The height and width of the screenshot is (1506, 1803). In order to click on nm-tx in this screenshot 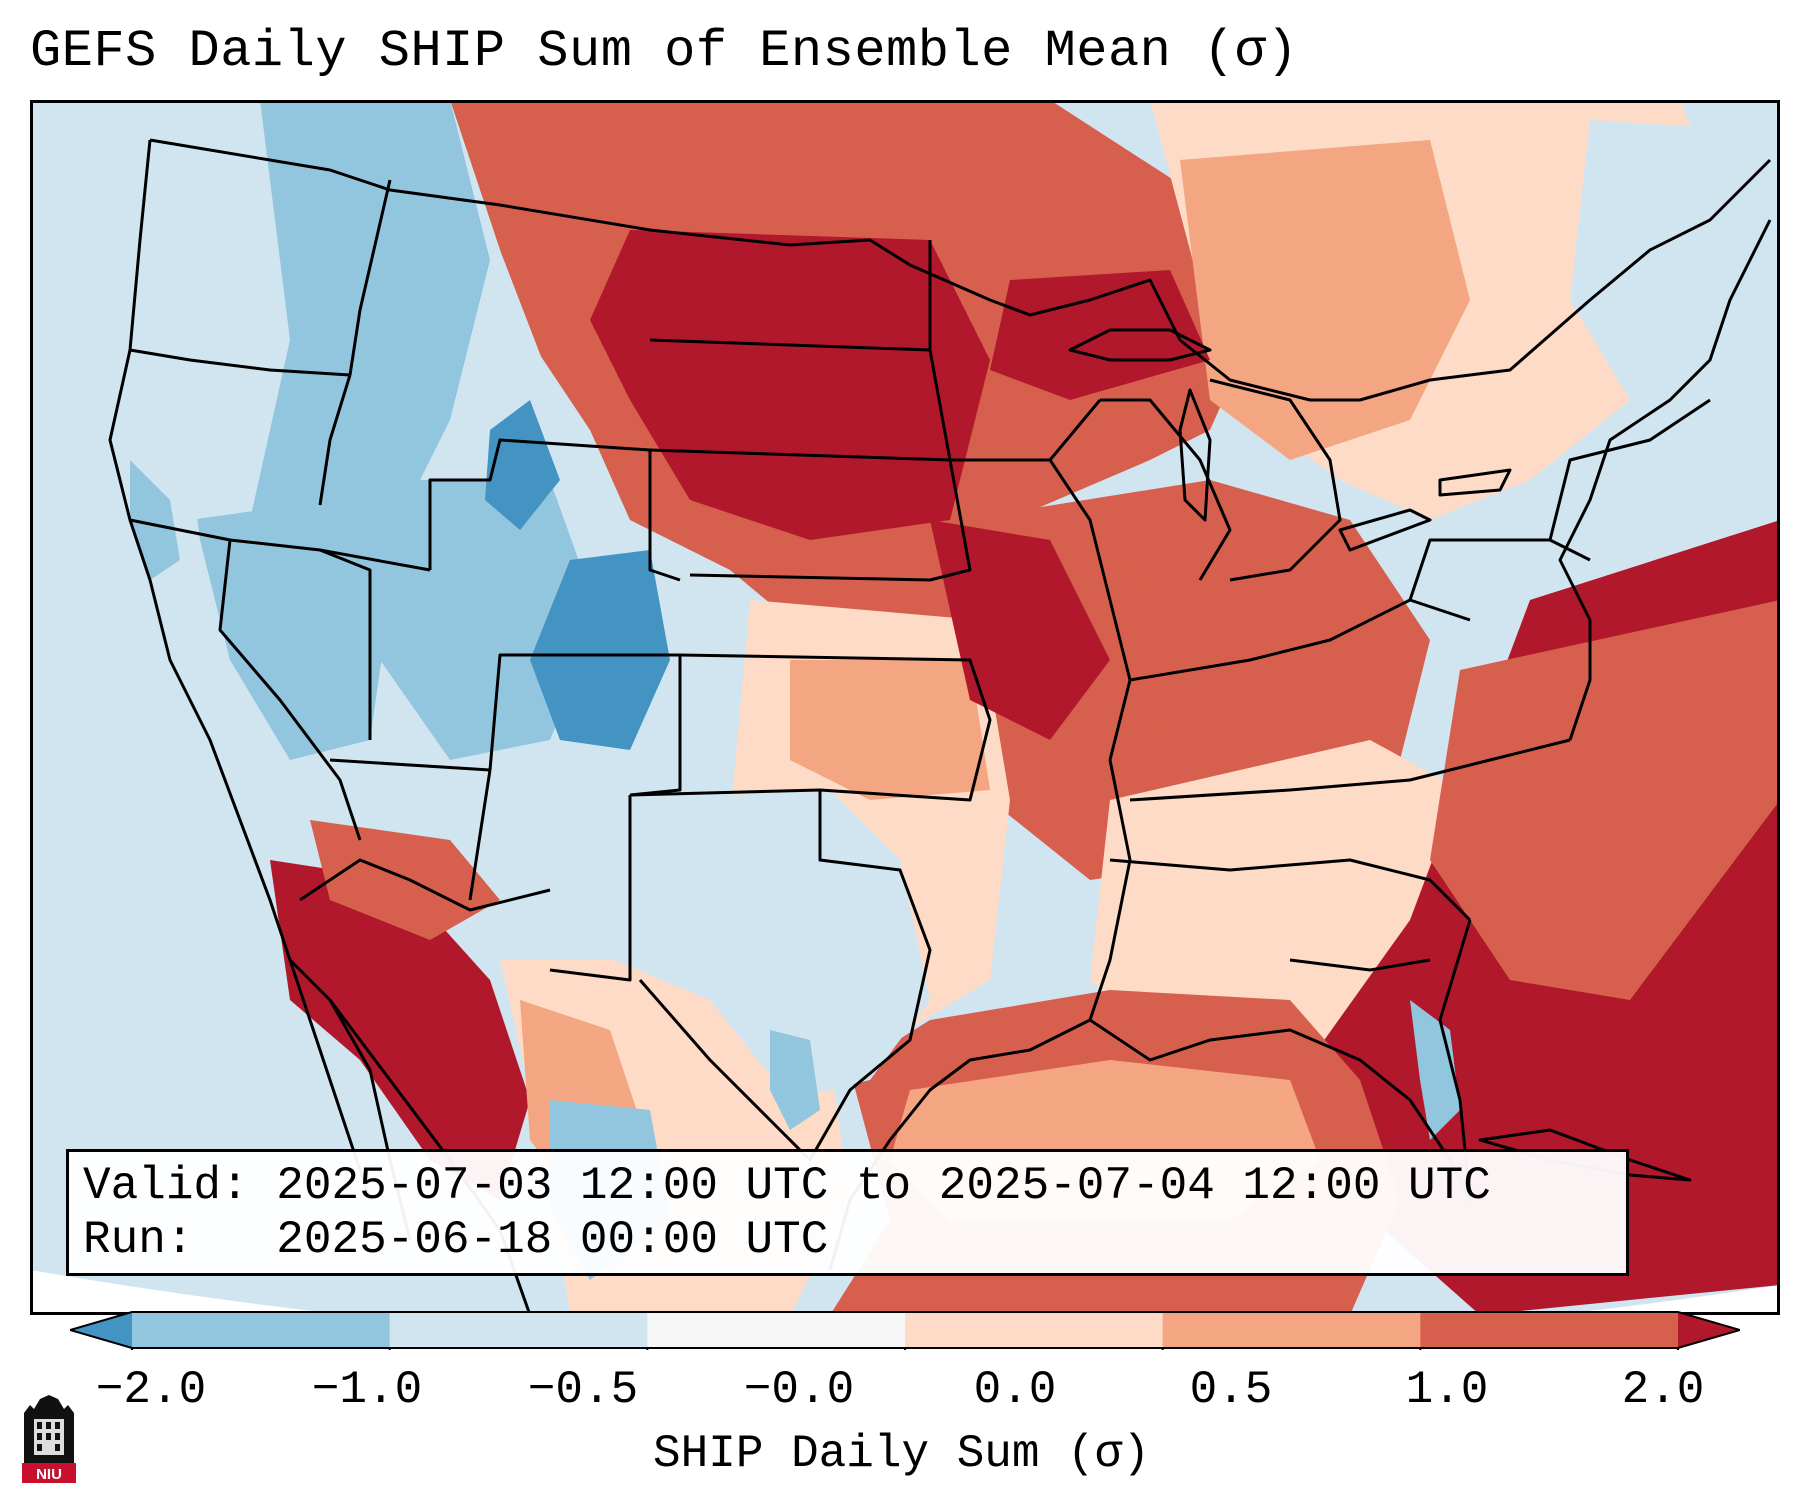, I will do `click(590, 888)`.